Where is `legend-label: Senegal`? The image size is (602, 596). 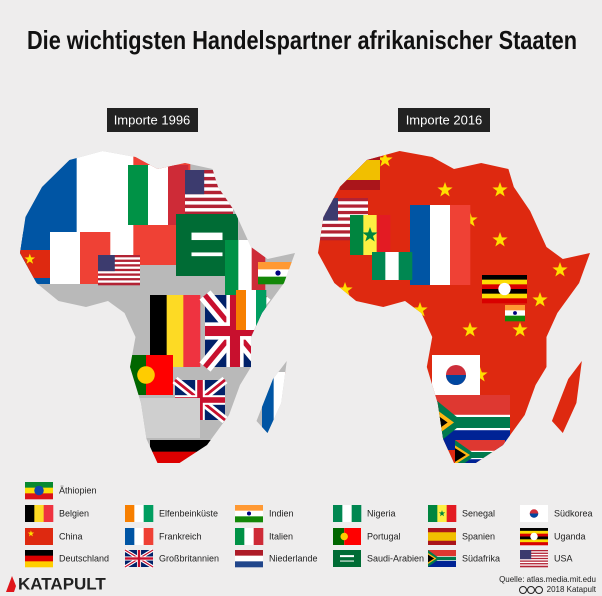
legend-label: Senegal is located at coordinates (478, 513).